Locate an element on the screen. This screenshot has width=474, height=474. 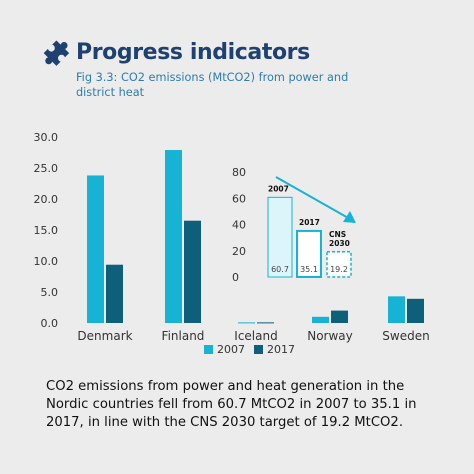
bar-iceland-2007 is located at coordinates (246, 323).